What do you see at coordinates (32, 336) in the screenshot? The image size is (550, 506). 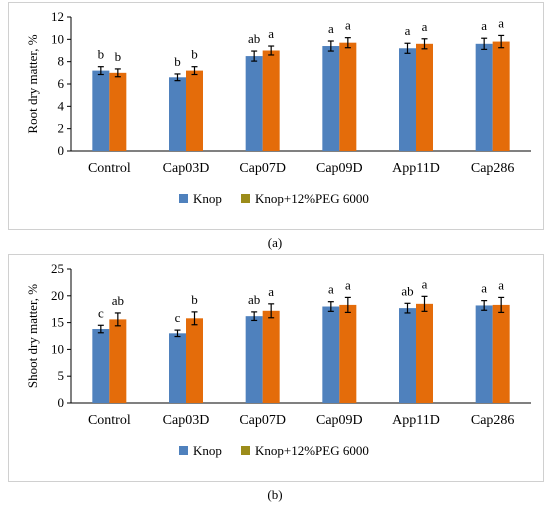 I see `y-axis-label: Shoot dry matter, %` at bounding box center [32, 336].